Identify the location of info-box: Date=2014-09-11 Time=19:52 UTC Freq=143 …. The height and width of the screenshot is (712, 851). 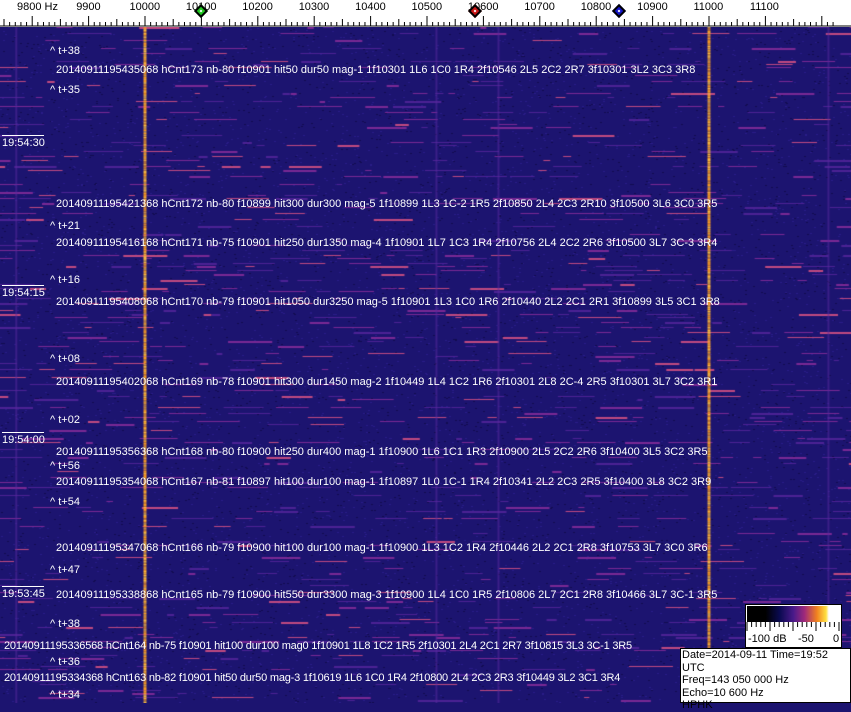
(765, 679).